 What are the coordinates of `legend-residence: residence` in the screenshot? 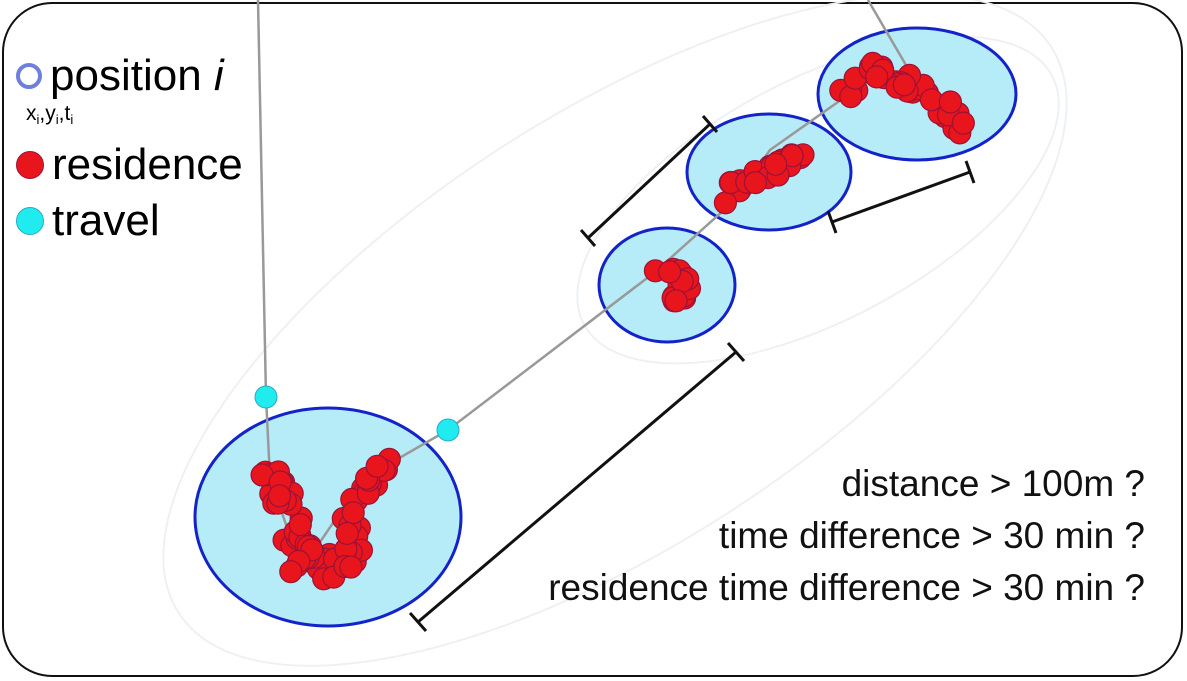 It's located at (129, 165).